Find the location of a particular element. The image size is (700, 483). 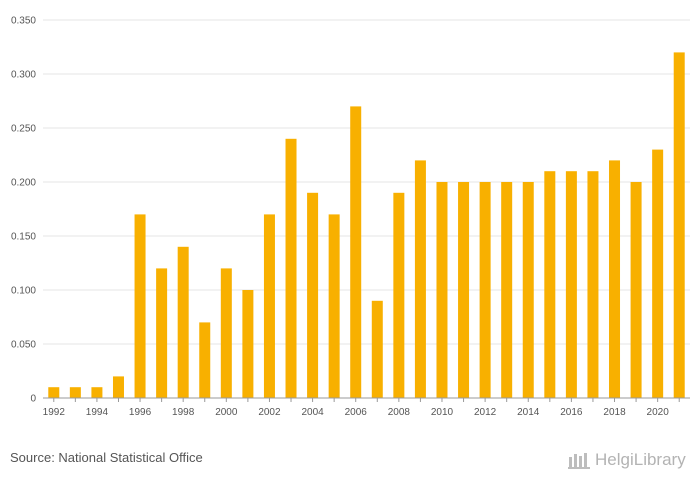

bar-2000 is located at coordinates (226, 333).